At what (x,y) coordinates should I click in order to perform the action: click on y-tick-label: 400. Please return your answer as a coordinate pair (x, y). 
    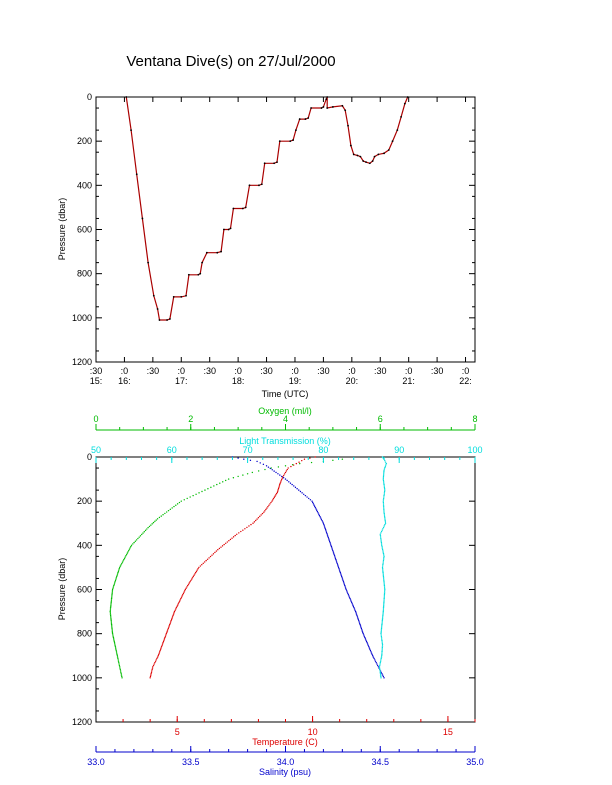
    Looking at the image, I should click on (84, 545).